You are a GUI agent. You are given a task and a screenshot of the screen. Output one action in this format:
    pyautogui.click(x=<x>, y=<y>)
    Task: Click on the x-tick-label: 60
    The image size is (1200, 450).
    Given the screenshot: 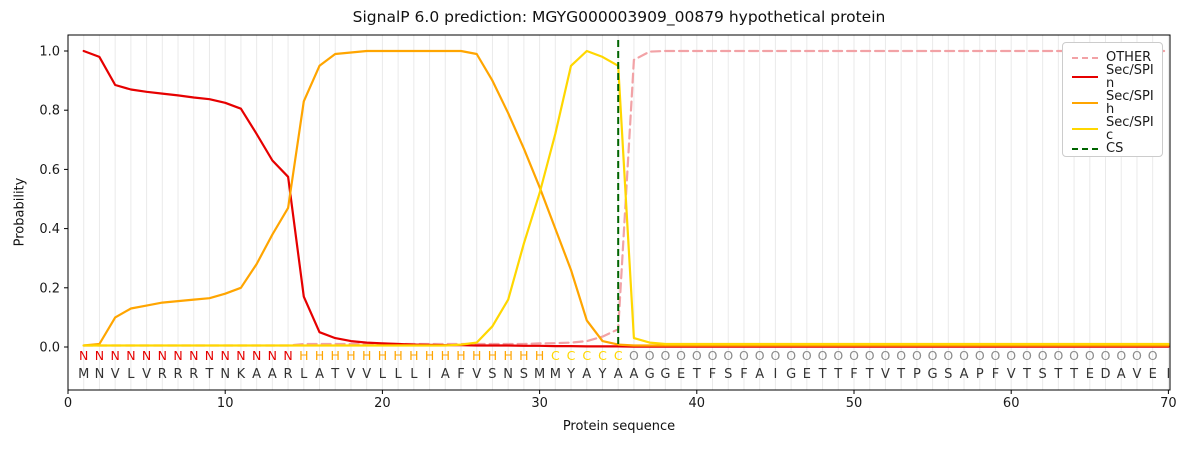 What is the action you would take?
    pyautogui.click(x=1011, y=403)
    